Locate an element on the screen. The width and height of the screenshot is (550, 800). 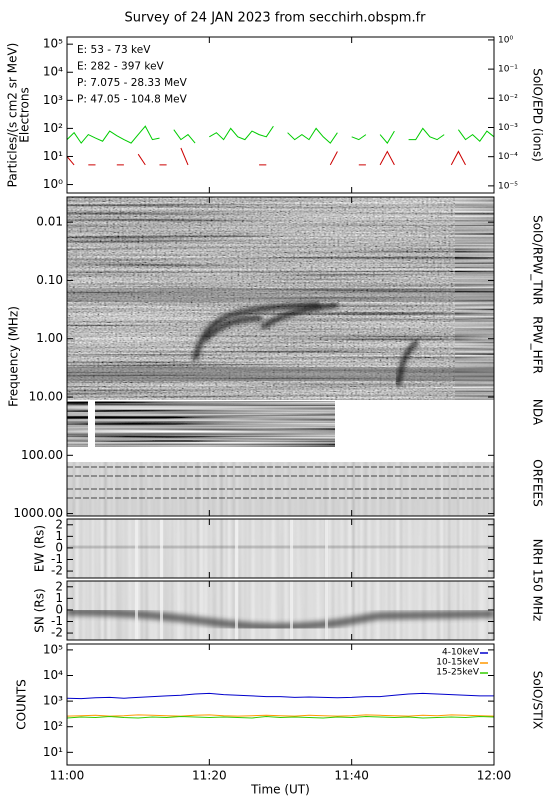
y-axis-label: SN (Rs) is located at coordinates (40, 610).